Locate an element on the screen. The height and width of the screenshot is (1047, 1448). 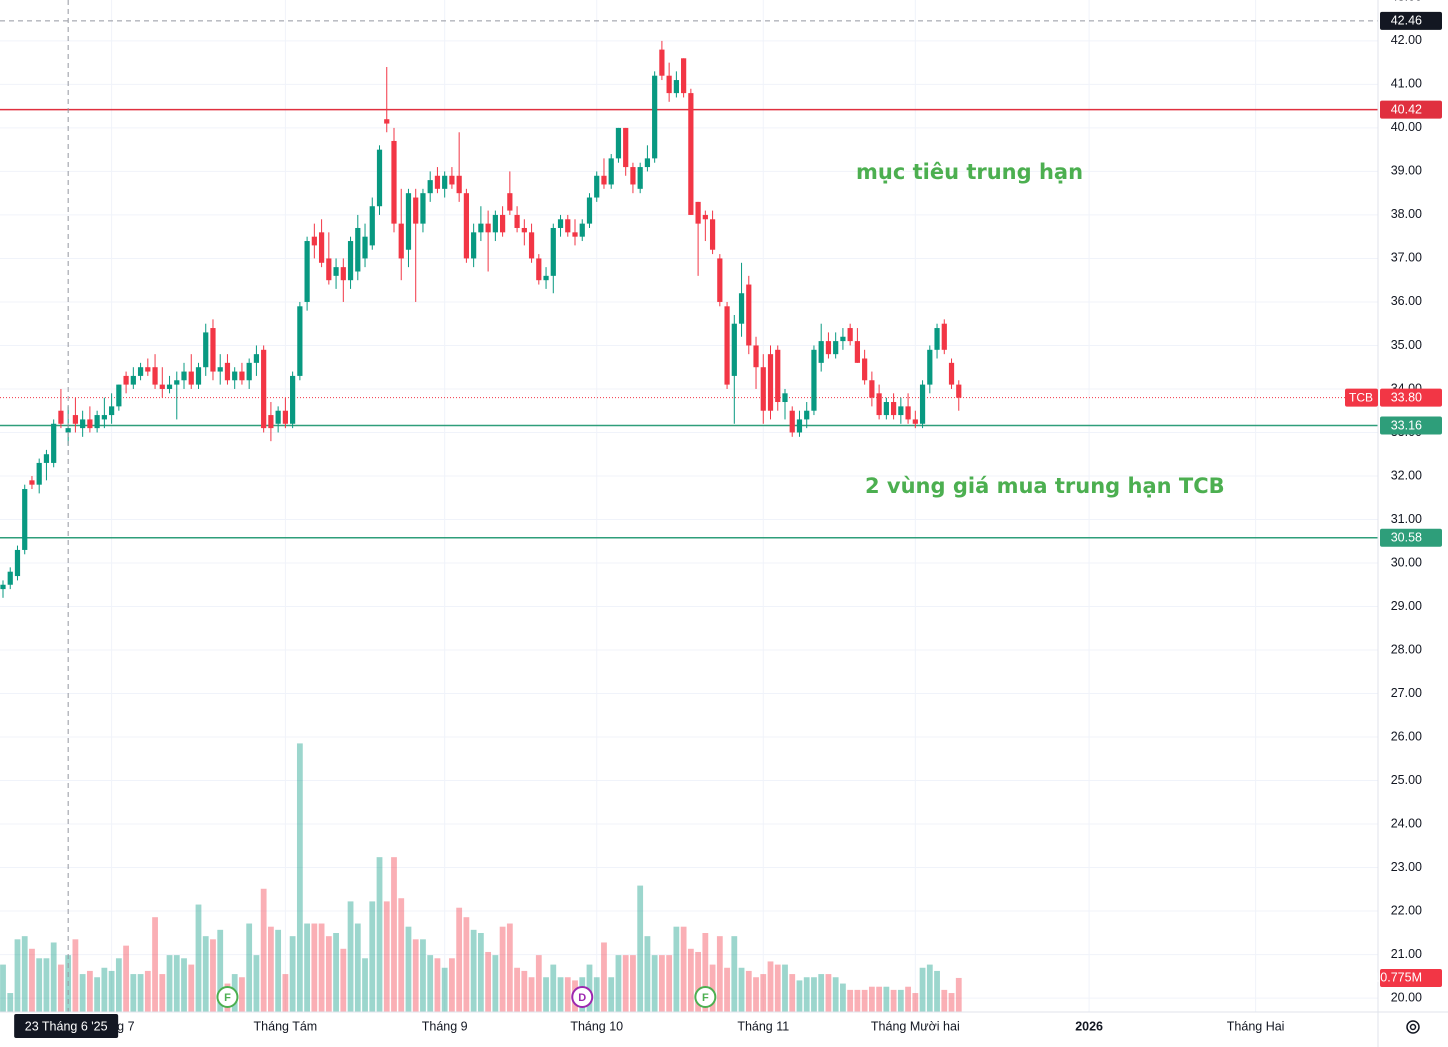
volume-label-text: 10.775M is located at coordinates (1397, 978).